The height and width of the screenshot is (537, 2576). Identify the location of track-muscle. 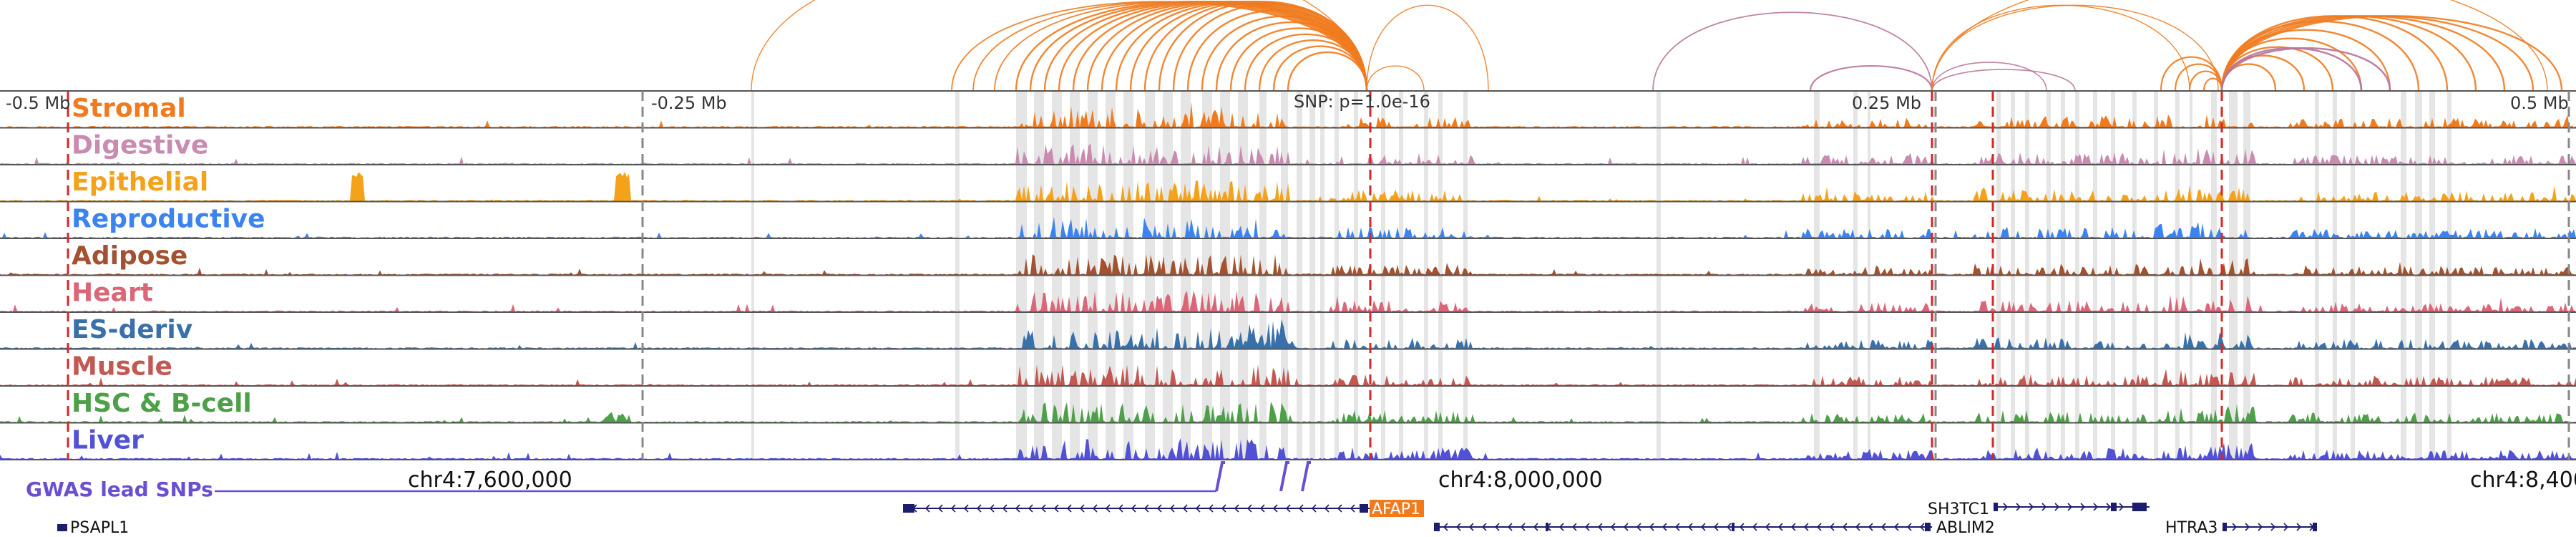
(1288, 375).